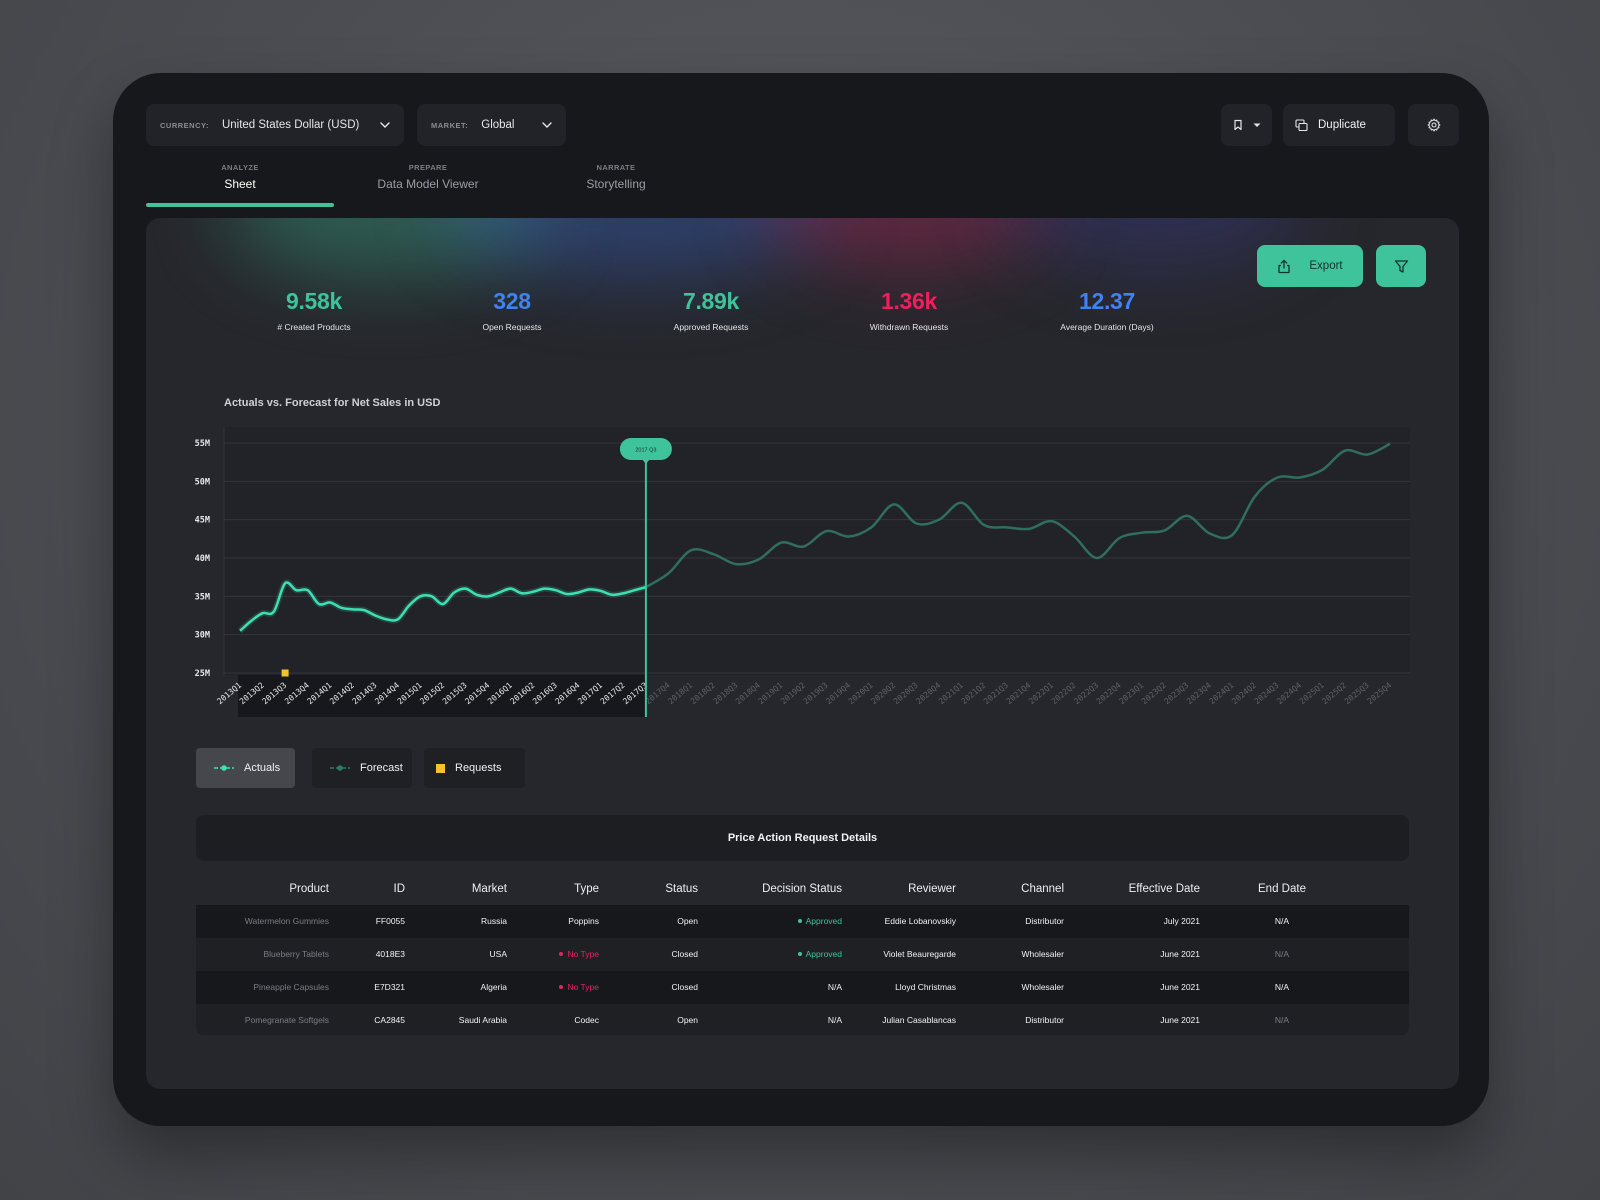  What do you see at coordinates (1018, 515) in the screenshot?
I see `forecast-line` at bounding box center [1018, 515].